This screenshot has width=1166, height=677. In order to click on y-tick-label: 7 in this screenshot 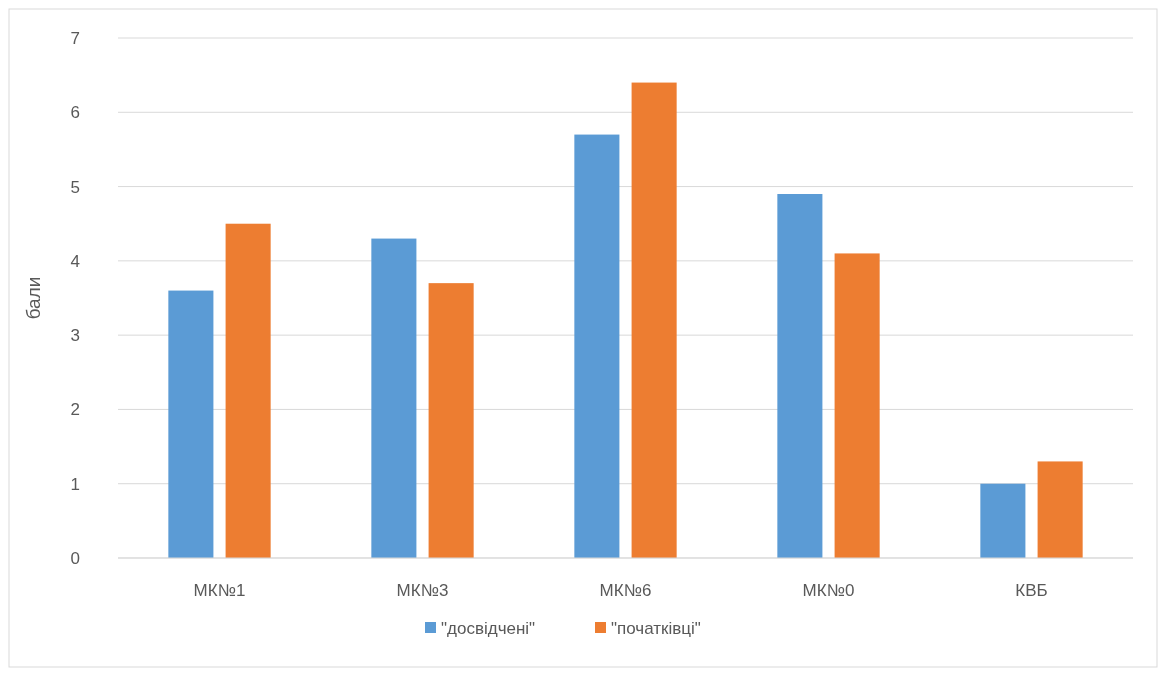, I will do `click(75, 38)`.